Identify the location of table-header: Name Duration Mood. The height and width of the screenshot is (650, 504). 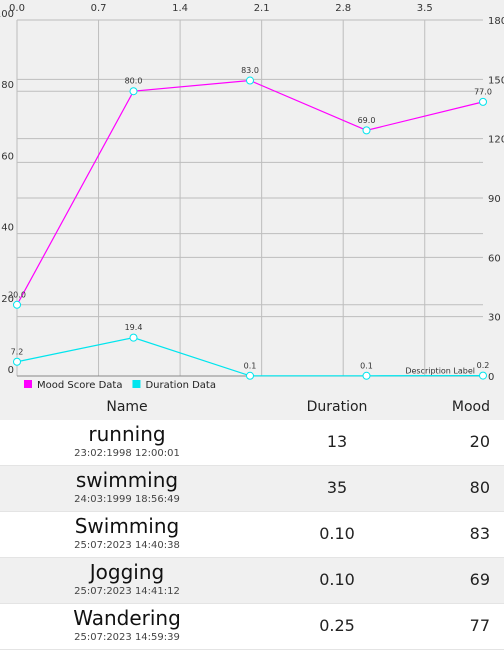
(252, 408).